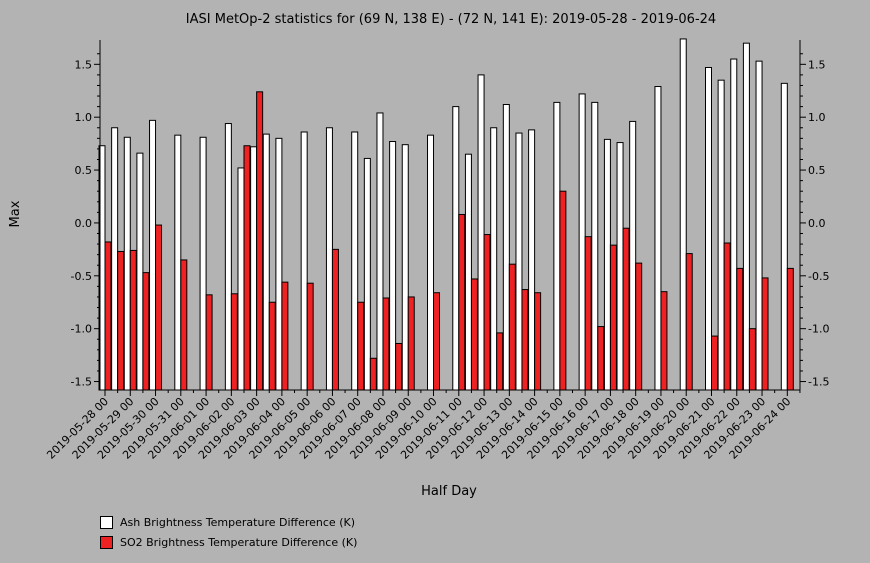 Image resolution: width=870 pixels, height=563 pixels. What do you see at coordinates (818, 329) in the screenshot?
I see `y-tick-label-right: -1.0` at bounding box center [818, 329].